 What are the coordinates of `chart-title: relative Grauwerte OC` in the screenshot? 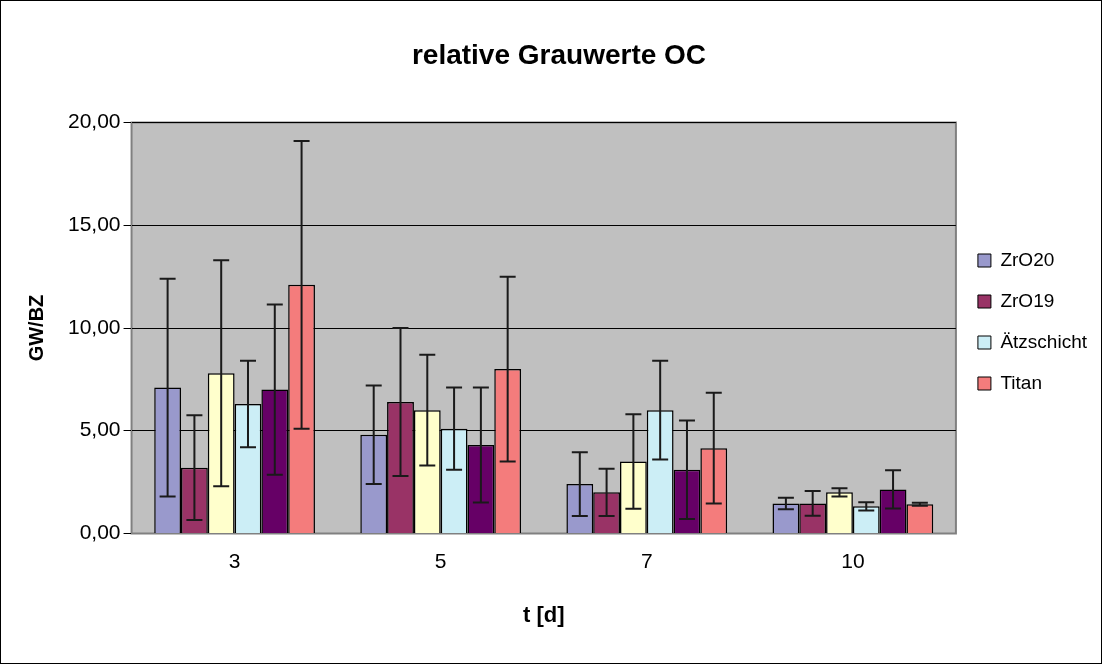 It's located at (559, 54).